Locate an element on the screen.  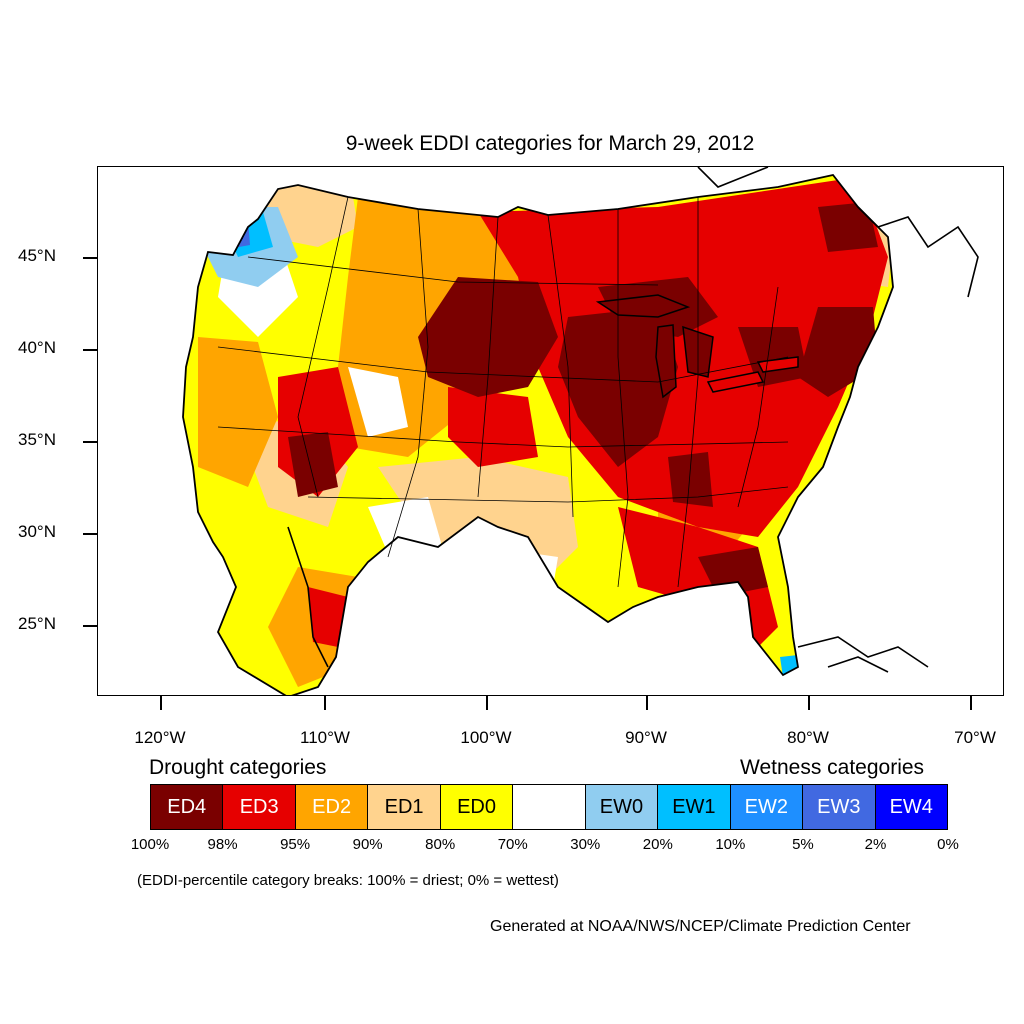
lon-label: 110°W is located at coordinates (325, 737).